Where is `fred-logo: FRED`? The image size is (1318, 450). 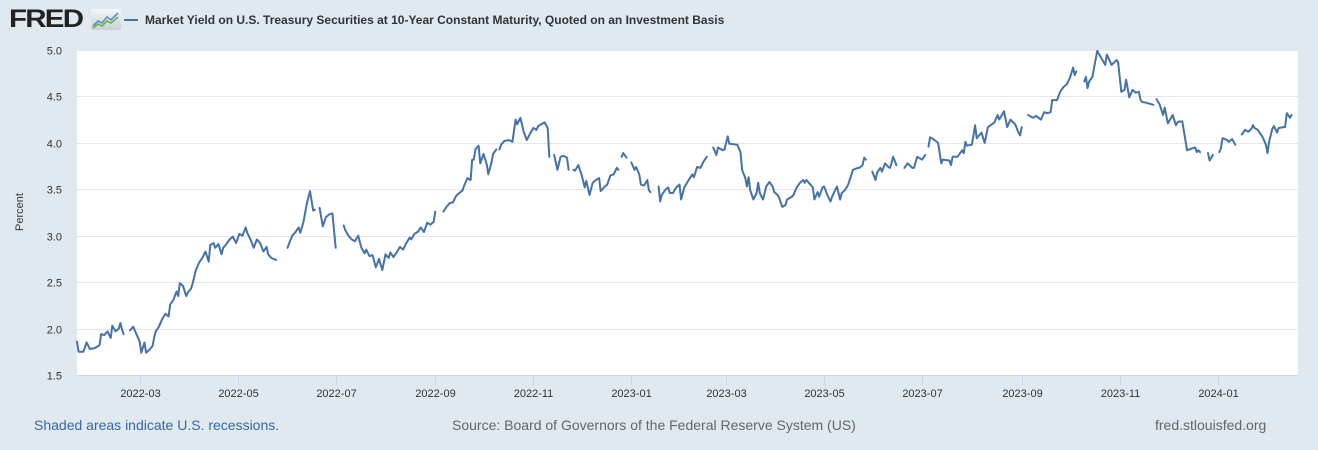
fred-logo: FRED is located at coordinates (65, 19).